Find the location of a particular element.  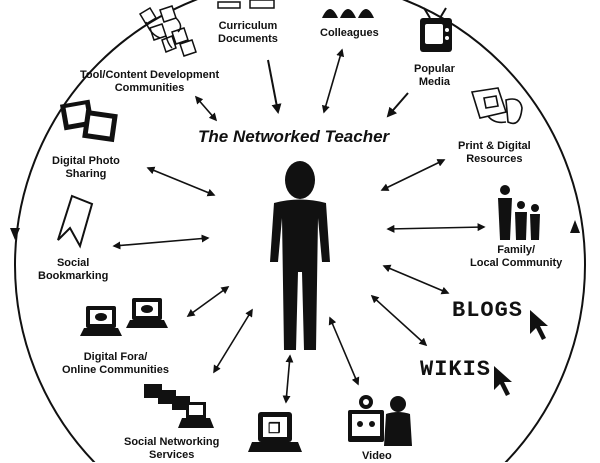

label-video: Video is located at coordinates (377, 456).